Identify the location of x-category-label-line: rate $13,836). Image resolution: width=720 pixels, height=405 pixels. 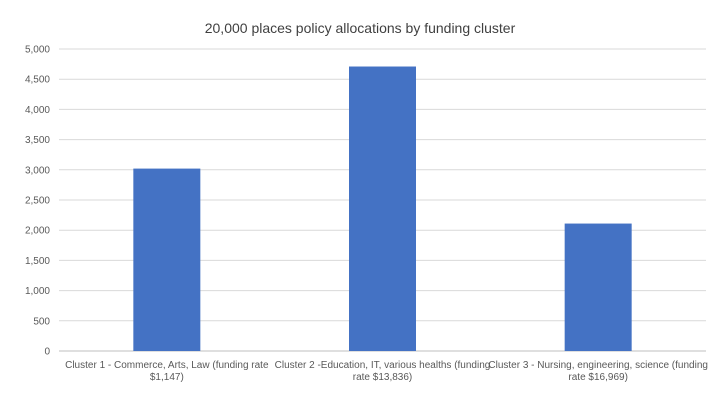
(383, 377).